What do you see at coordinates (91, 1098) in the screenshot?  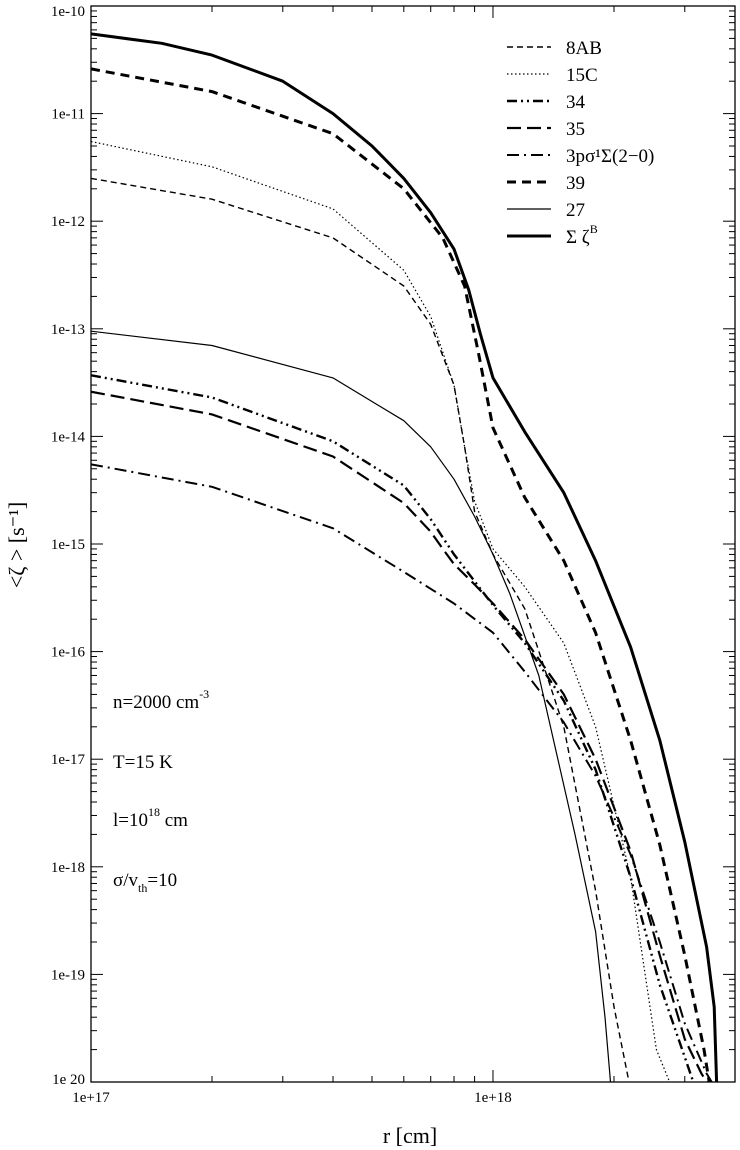 I see `x-tick-label: 1e+17` at bounding box center [91, 1098].